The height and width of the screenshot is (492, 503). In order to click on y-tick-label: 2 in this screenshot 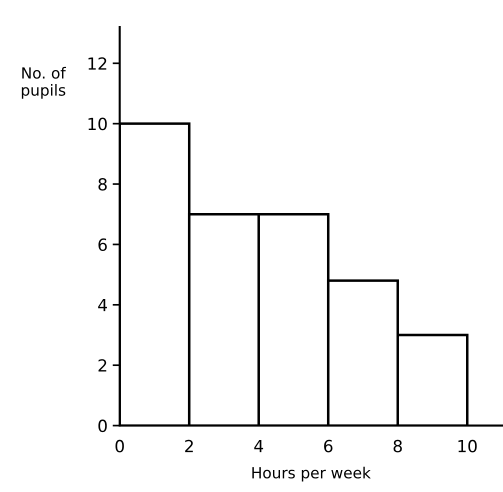, I will do `click(102, 365)`.